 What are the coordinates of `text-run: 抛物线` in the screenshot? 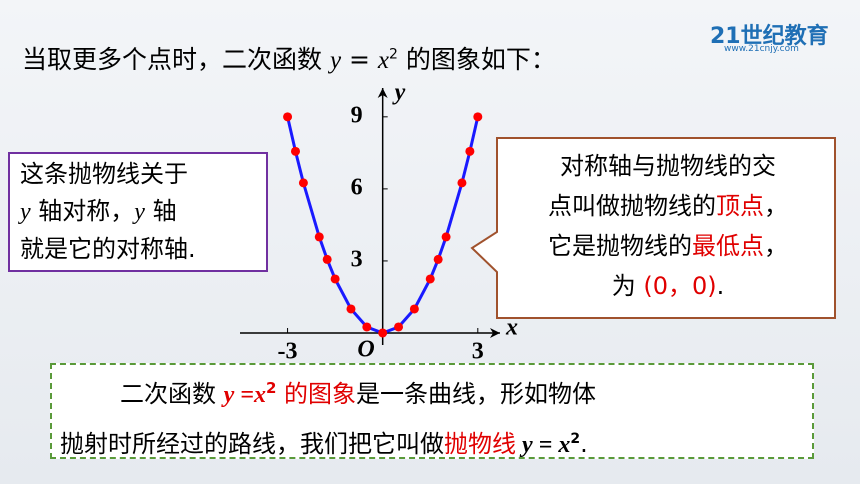 It's located at (480, 444).